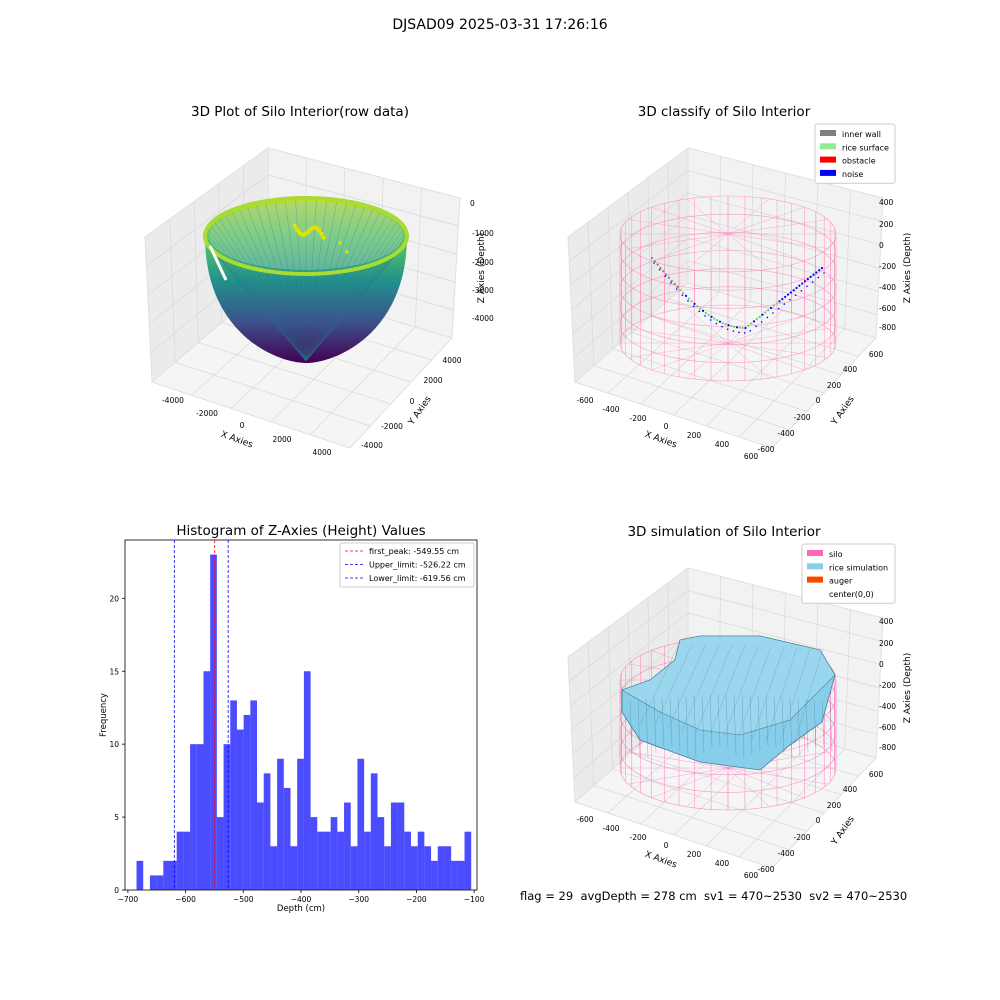 The image size is (1000, 1000). Describe the element at coordinates (417, 578) in the screenshot. I see `legend-label: Lower_limit: -619.56 cm` at that location.